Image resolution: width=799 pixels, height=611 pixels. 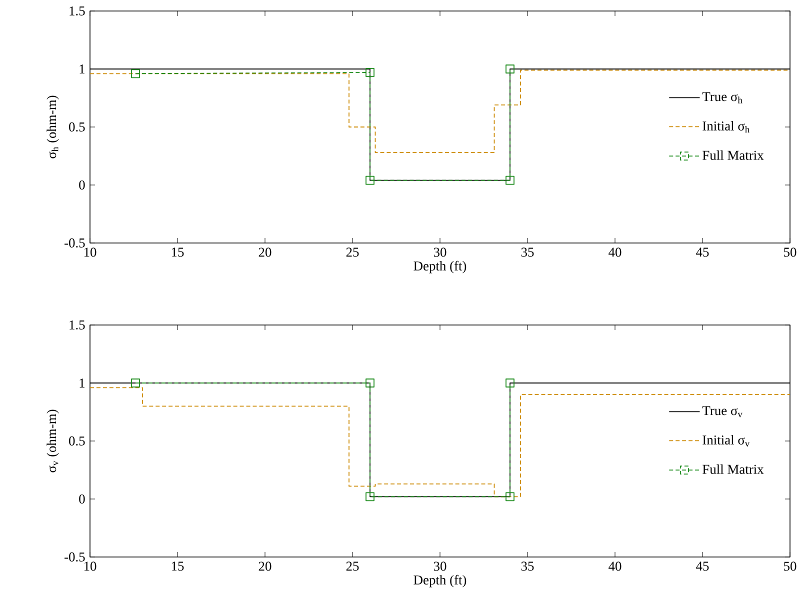 I want to click on legend-label: Initial σ$_{h}$, so click(x=726, y=127).